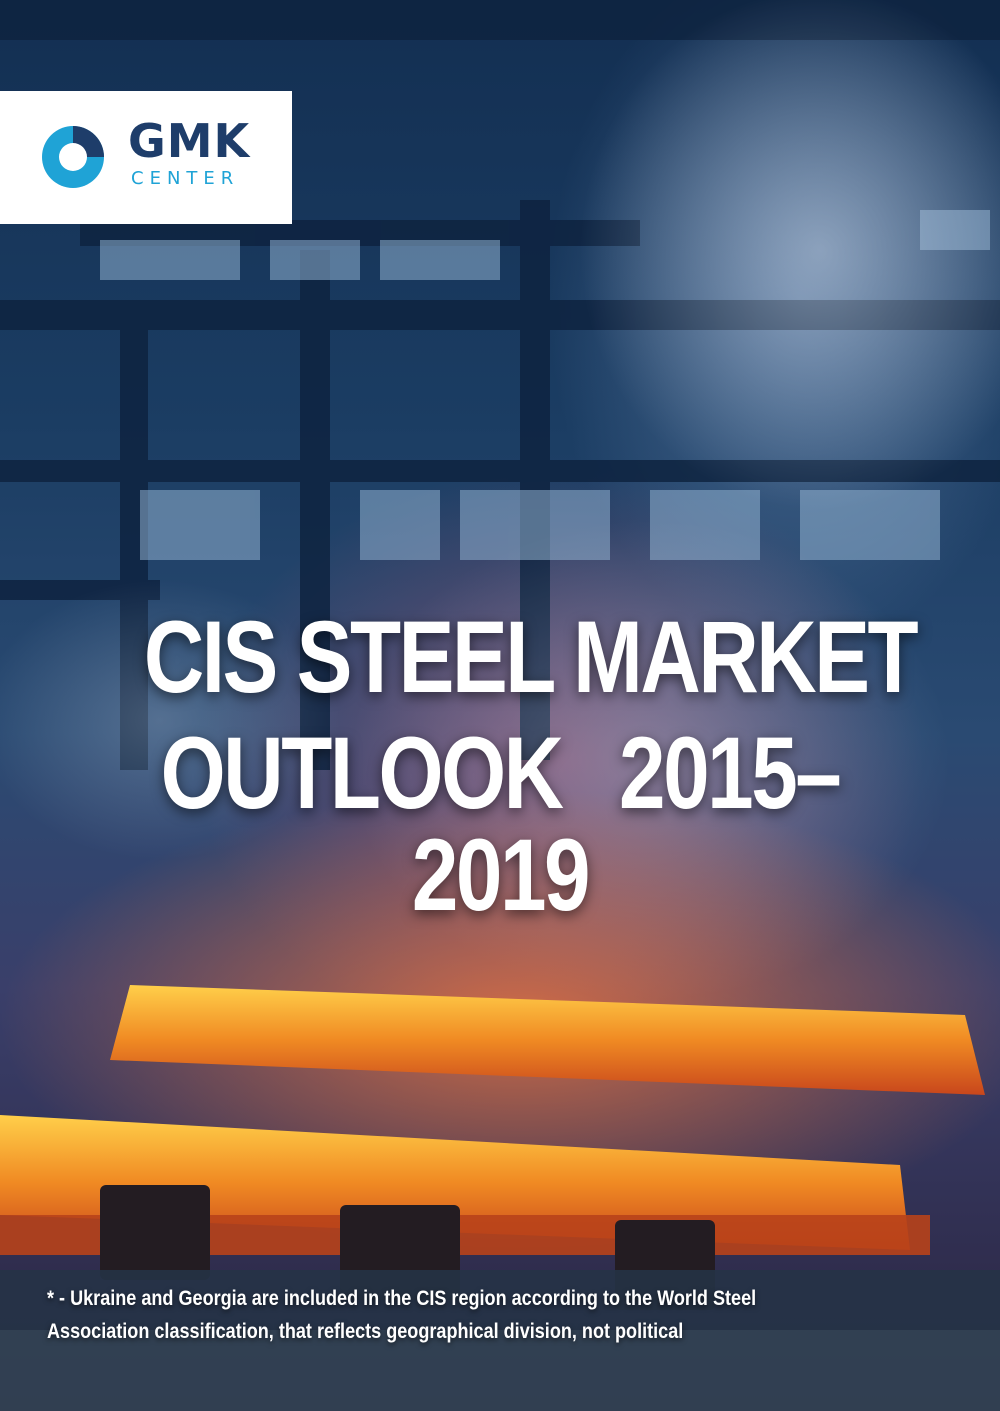 This screenshot has width=1000, height=1411. Describe the element at coordinates (531, 657) in the screenshot. I see `title-line-1: CIS STEEL MARKET` at that location.